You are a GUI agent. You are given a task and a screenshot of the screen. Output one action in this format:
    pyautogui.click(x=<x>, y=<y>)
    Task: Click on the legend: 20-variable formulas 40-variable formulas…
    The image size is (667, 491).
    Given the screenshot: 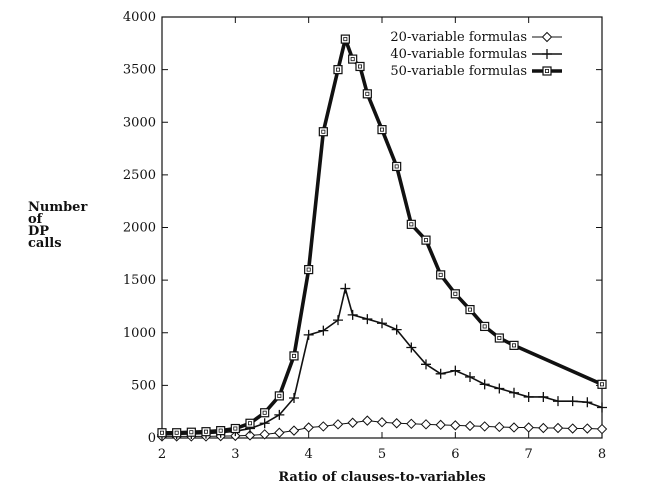 What is the action you would take?
    pyautogui.click(x=476, y=54)
    